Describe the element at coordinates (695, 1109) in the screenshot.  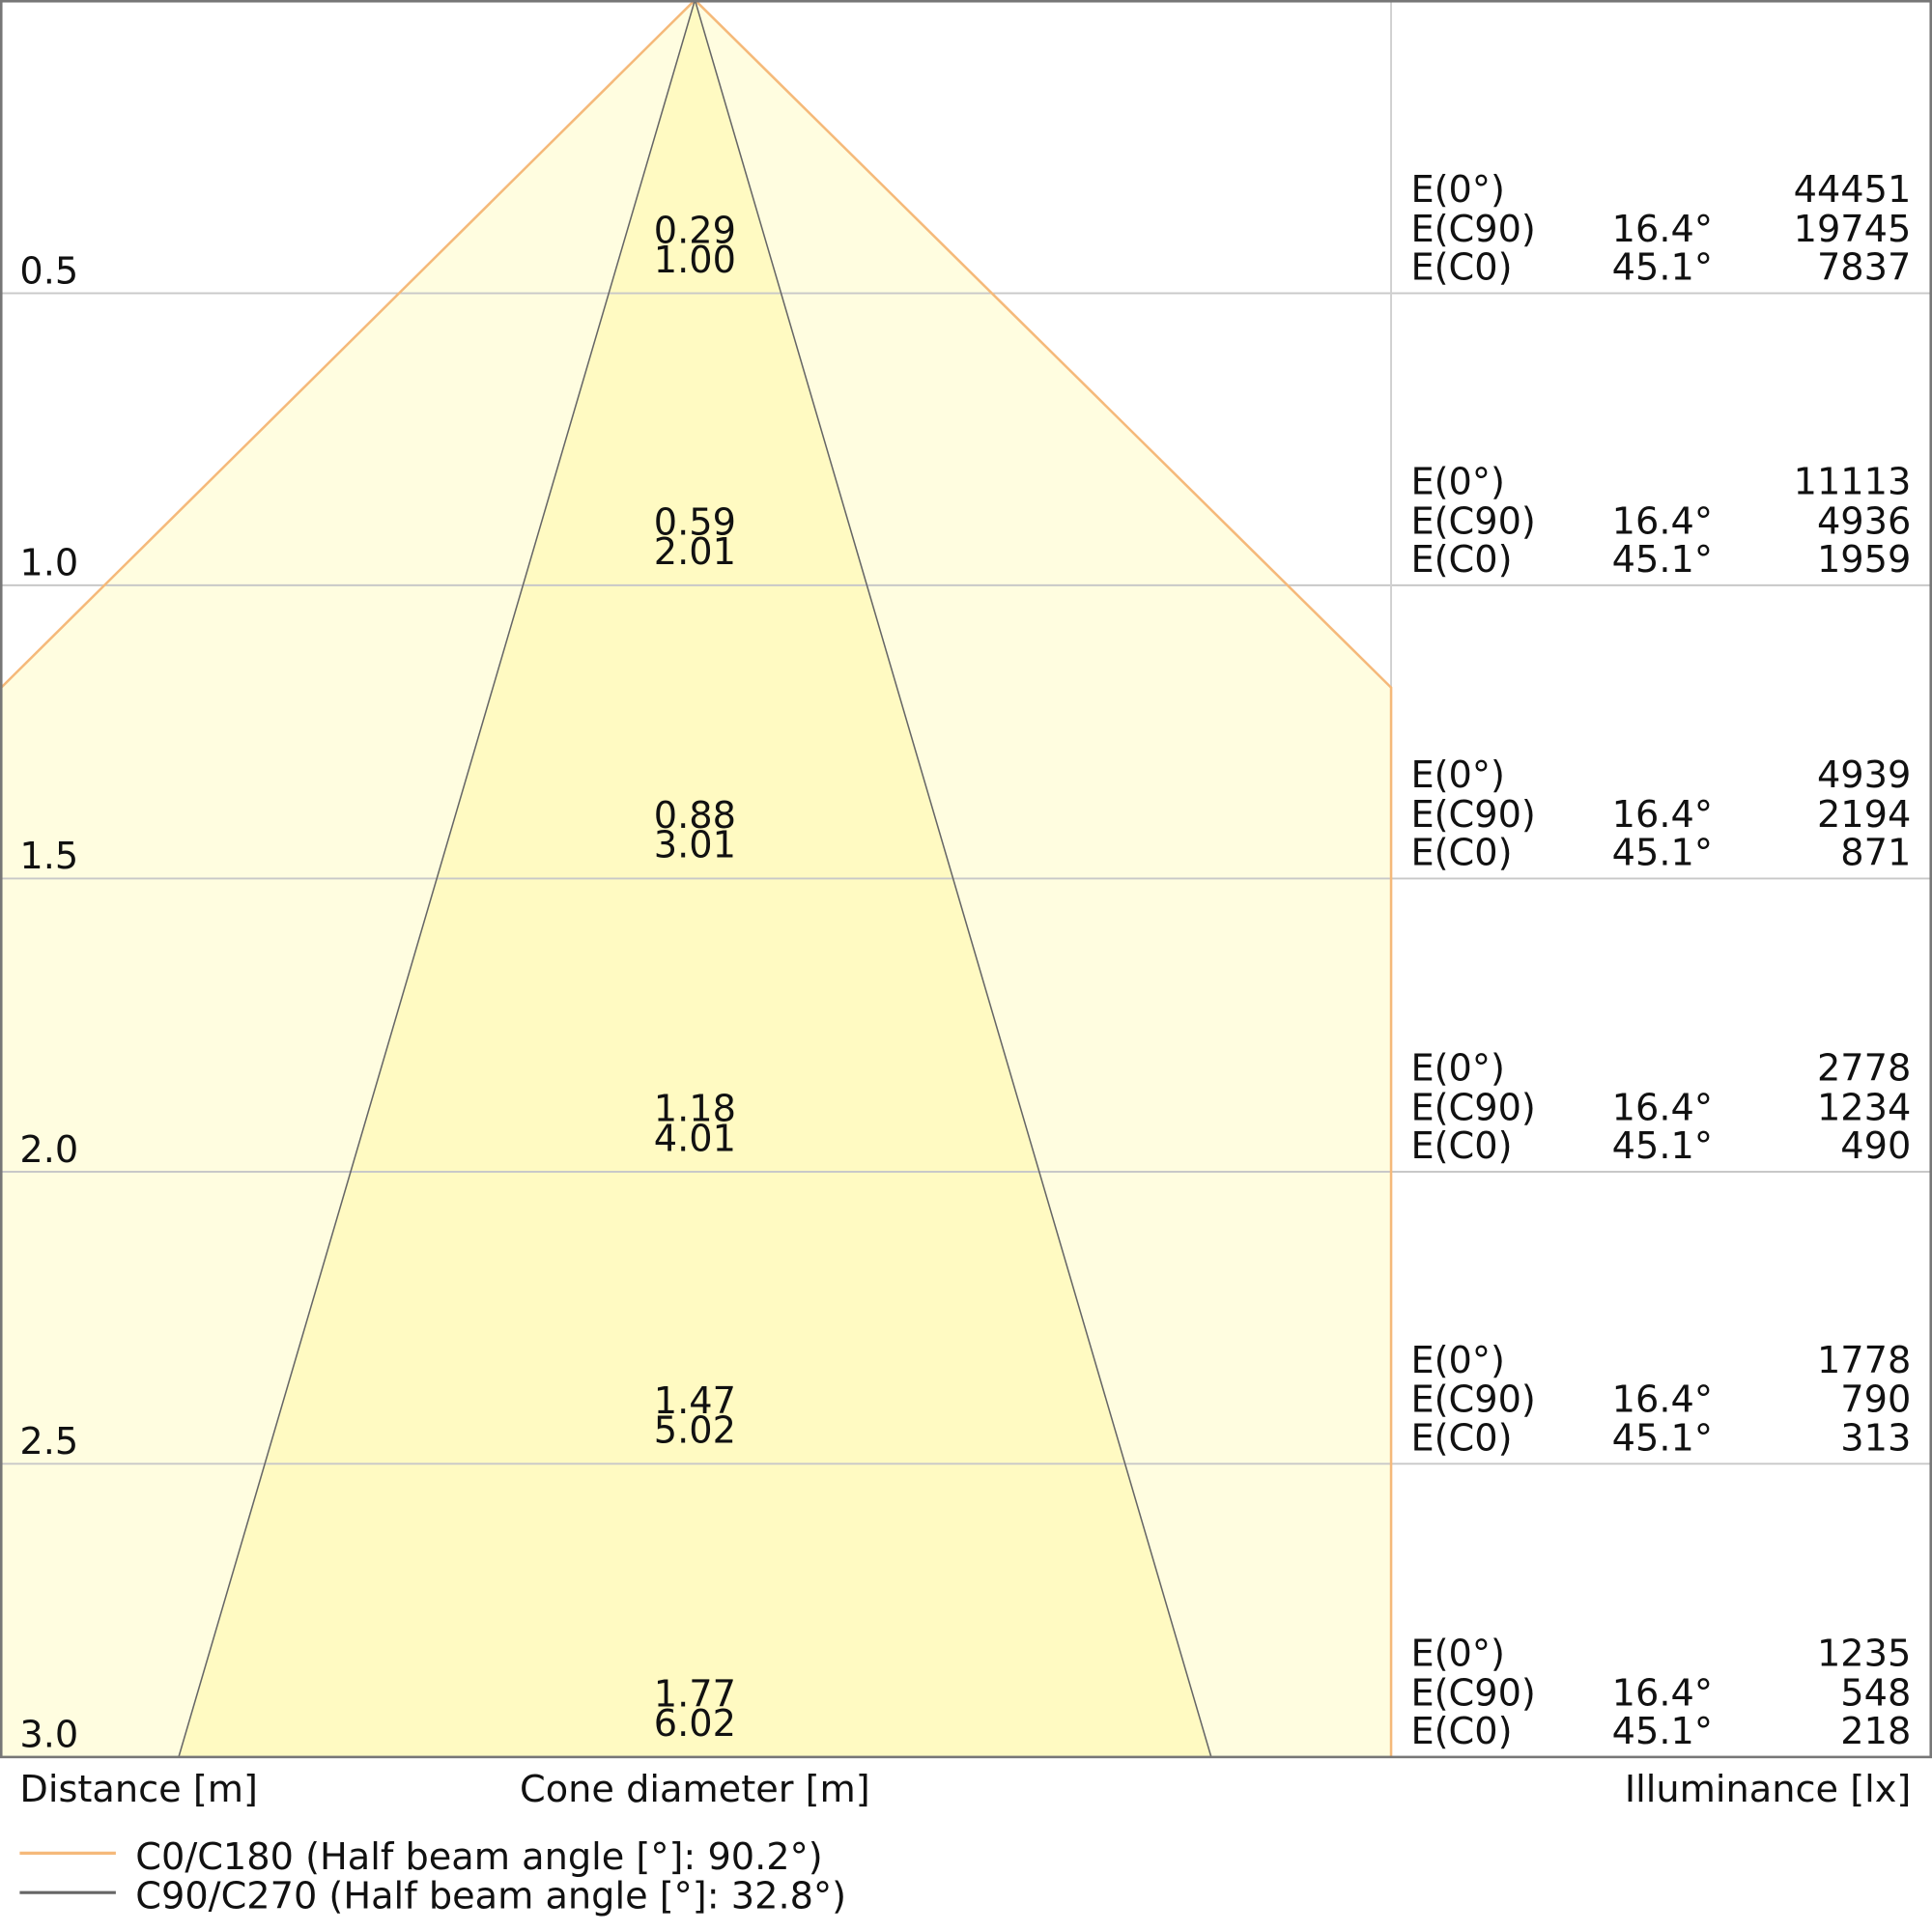
I see `cone-diameter-c90: 1.18` at that location.